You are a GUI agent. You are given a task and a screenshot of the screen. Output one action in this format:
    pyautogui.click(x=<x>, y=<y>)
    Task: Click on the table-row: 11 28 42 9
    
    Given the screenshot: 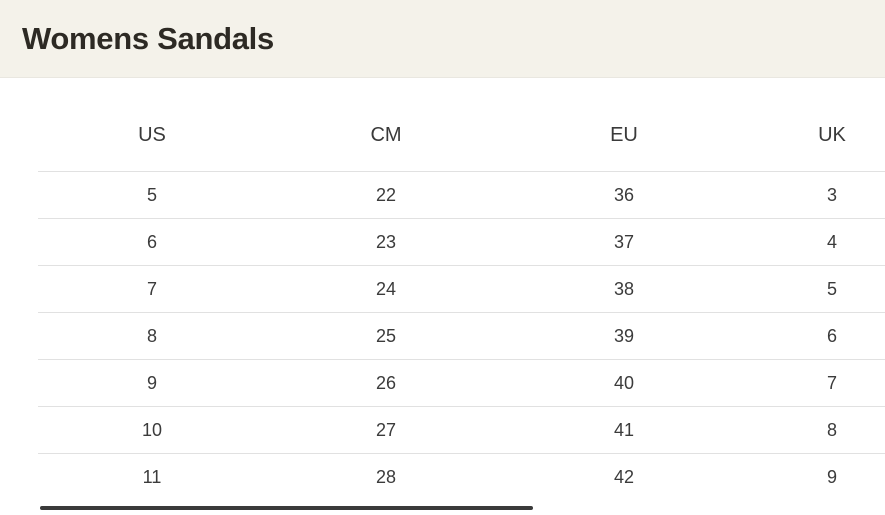 What is the action you would take?
    pyautogui.click(x=461, y=476)
    